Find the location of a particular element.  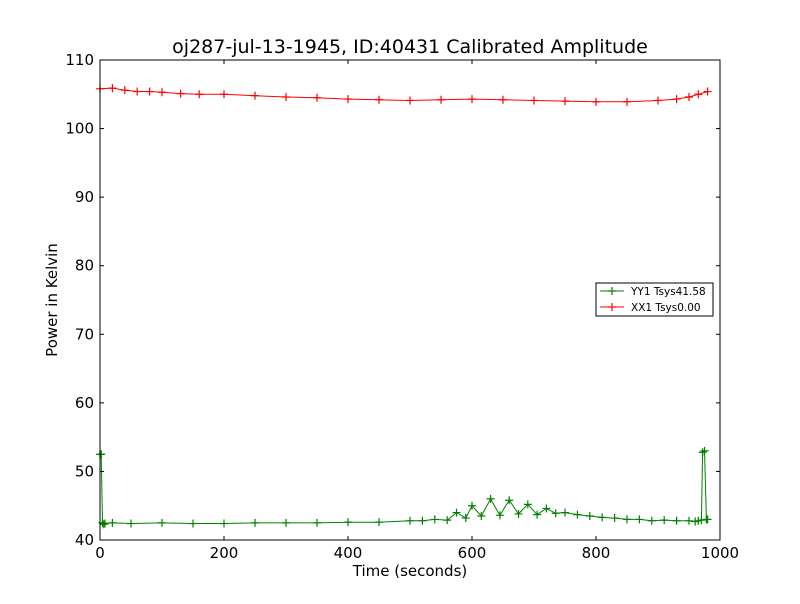

y-tick-label: 50 is located at coordinates (84, 471).